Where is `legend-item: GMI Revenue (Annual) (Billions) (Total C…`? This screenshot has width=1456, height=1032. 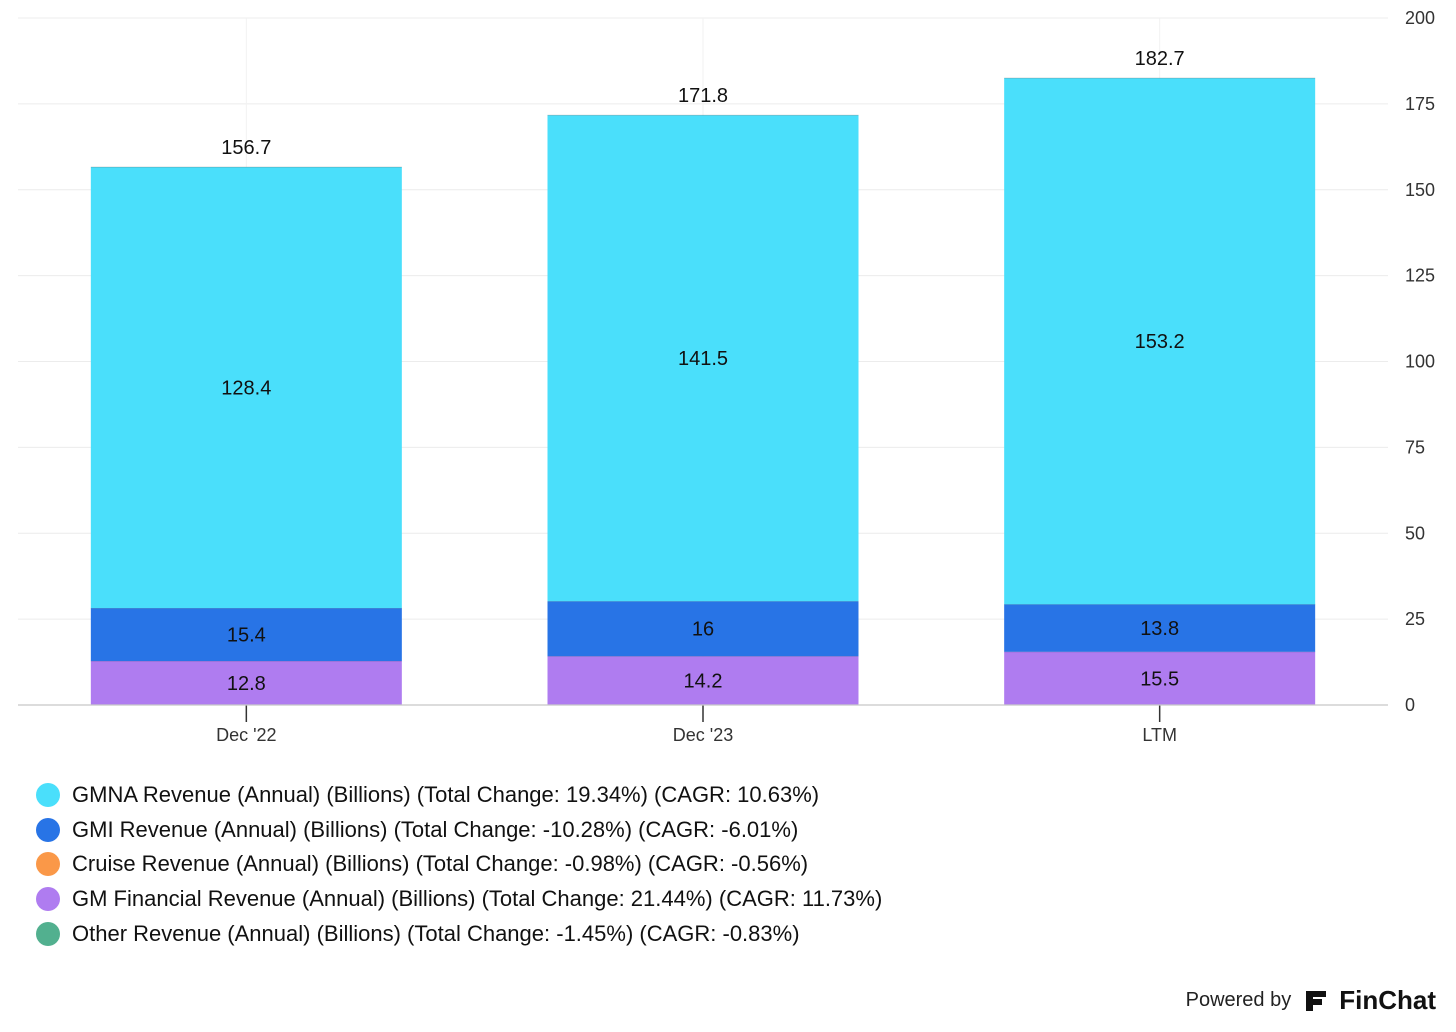 legend-item: GMI Revenue (Annual) (Billions) (Total C… is located at coordinates (459, 830).